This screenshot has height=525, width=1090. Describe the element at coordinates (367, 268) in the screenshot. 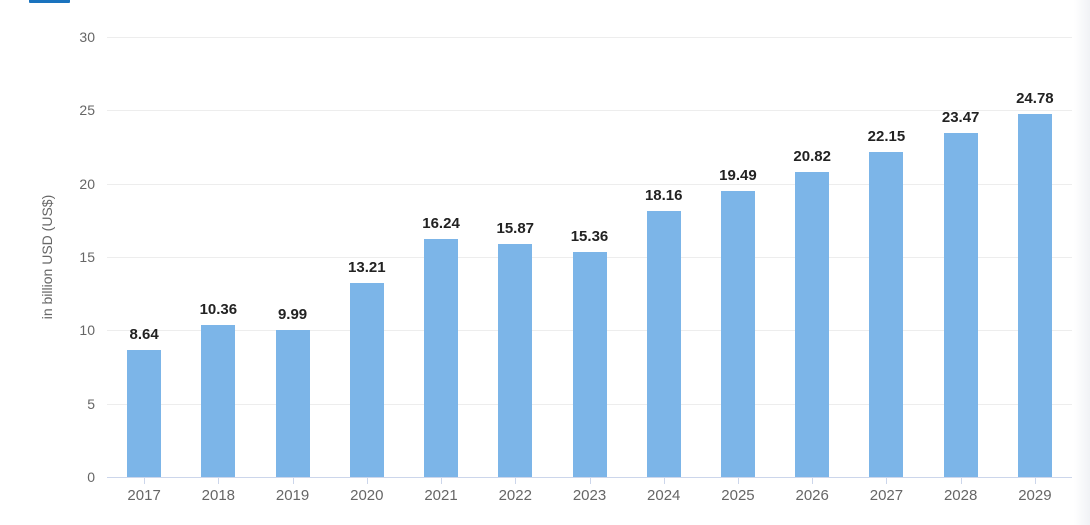

I see `bar-value-label: 13.21` at that location.